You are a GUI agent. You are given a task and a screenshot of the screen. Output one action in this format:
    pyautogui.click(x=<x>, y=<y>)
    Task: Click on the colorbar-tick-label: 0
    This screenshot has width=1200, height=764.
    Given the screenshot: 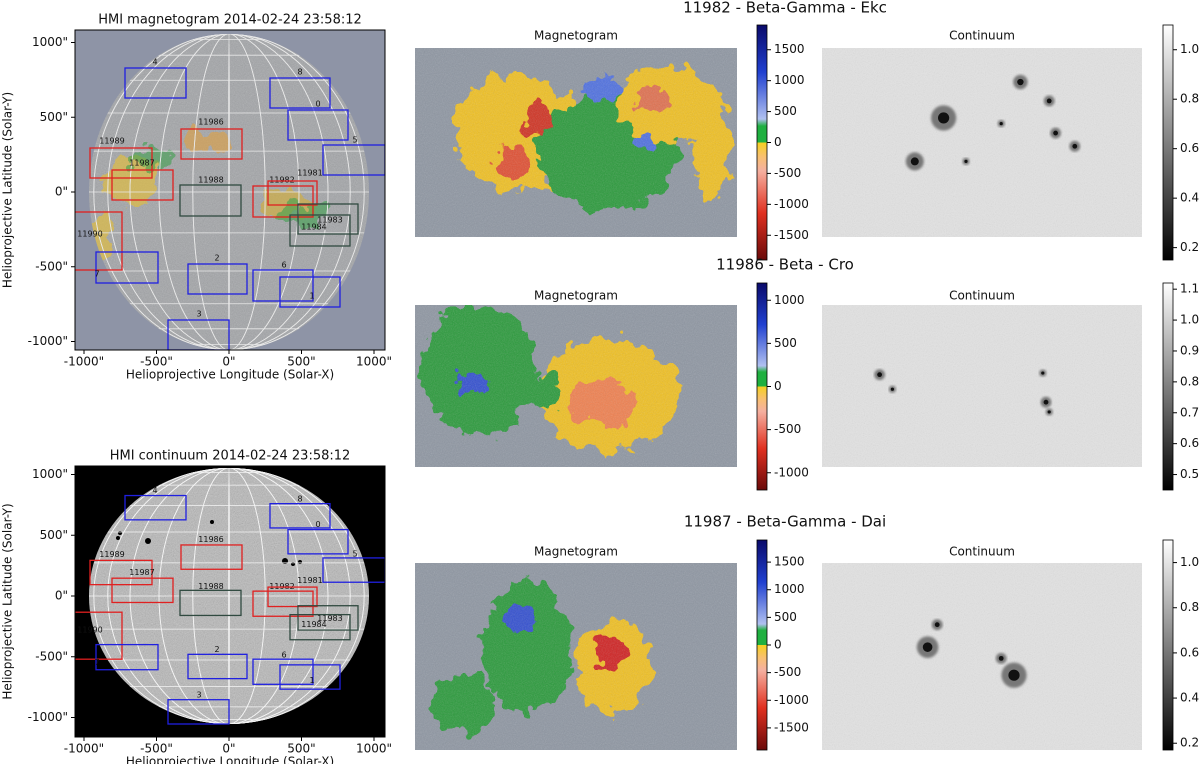 What is the action you would take?
    pyautogui.click(x=778, y=386)
    